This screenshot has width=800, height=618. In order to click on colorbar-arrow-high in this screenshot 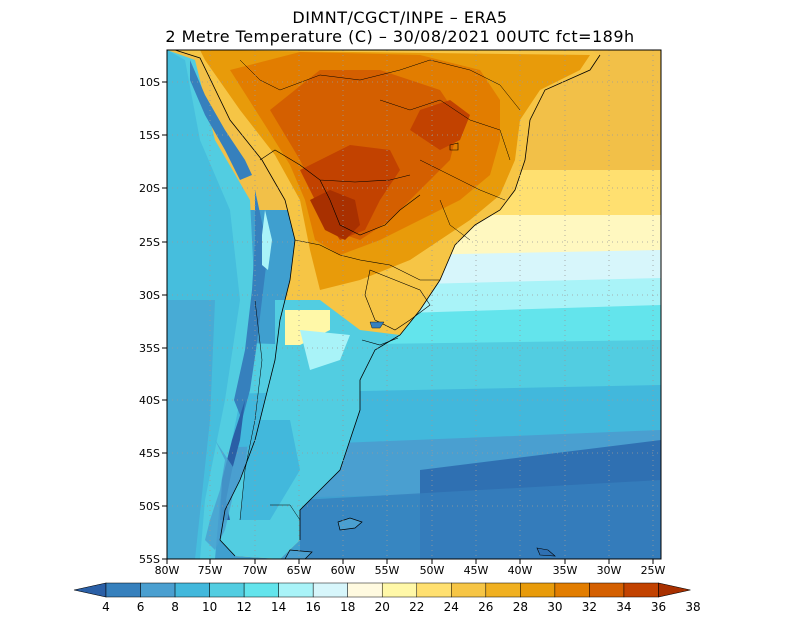, I will do `click(674, 590)`.